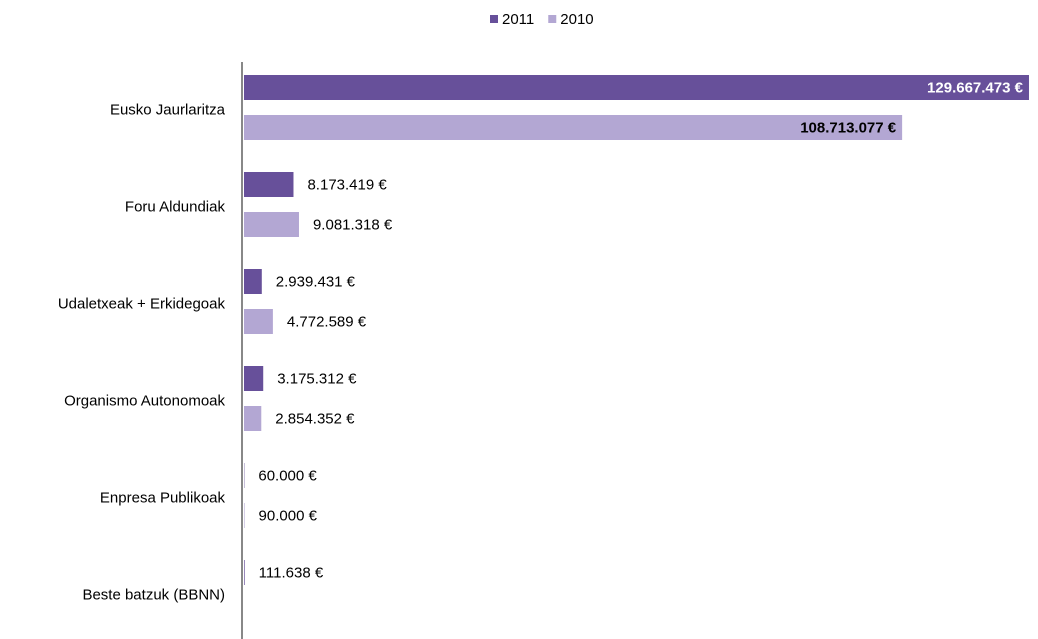 Image resolution: width=1038 pixels, height=639 pixels. What do you see at coordinates (288, 515) in the screenshot?
I see `value-label: 90.000 €` at bounding box center [288, 515].